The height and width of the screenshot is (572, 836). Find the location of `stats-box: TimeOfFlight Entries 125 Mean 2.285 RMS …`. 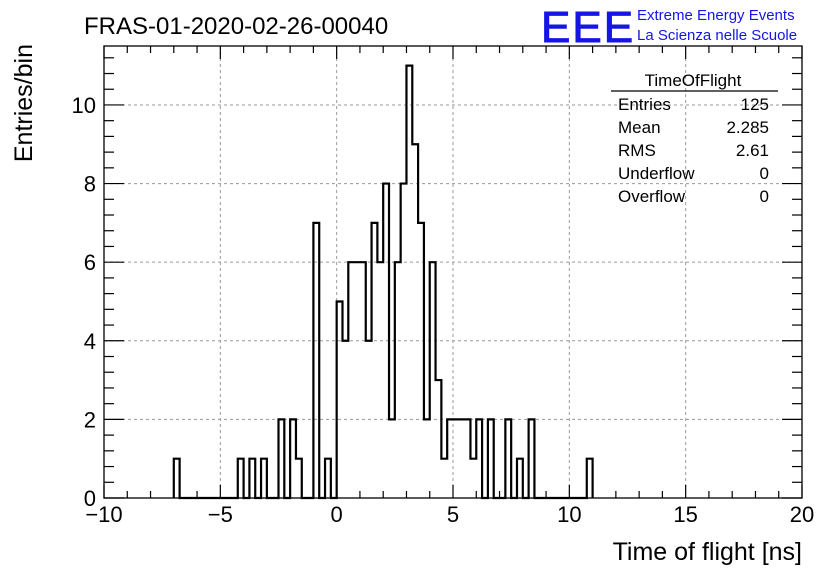

stats-box: TimeOfFlight Entries 125 Mean 2.285 RMS … is located at coordinates (694, 138).